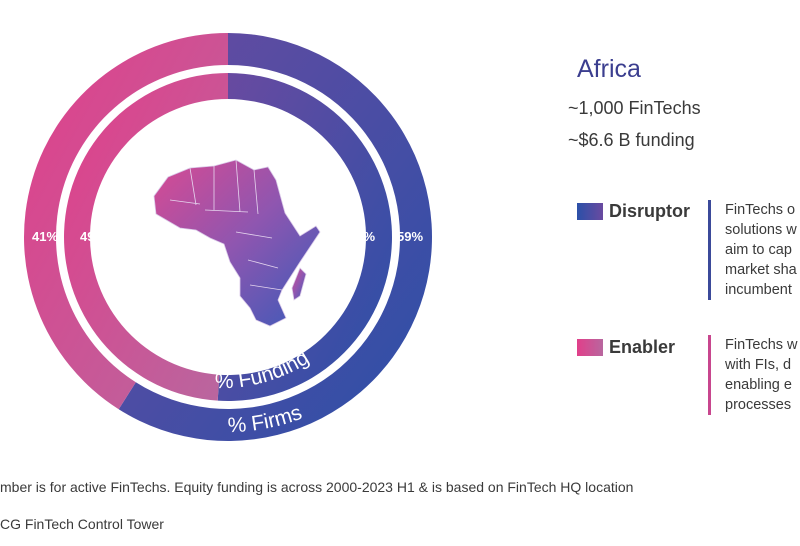  I want to click on ring-label-funding: % Funding, so click(264, 369).